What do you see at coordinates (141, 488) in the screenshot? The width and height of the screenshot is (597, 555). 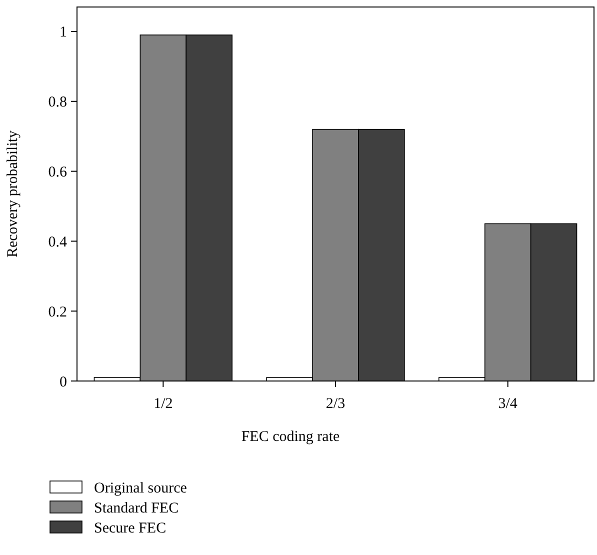 I see `legend-label: Original source` at bounding box center [141, 488].